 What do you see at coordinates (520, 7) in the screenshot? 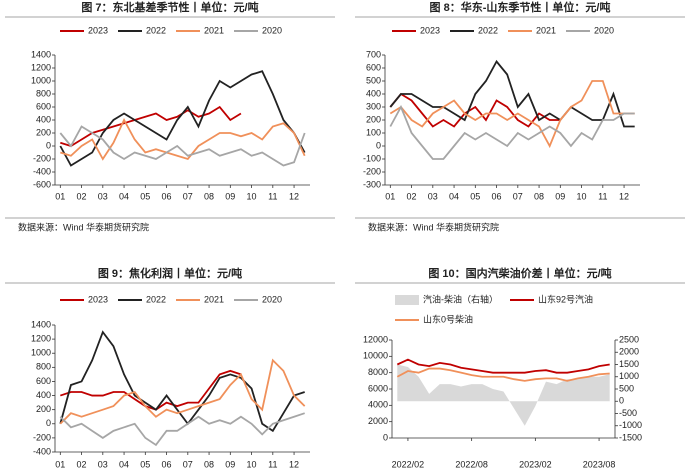
I see `chart-title: 图 8：华东-山东季节性丨单位：元/吨` at bounding box center [520, 7].